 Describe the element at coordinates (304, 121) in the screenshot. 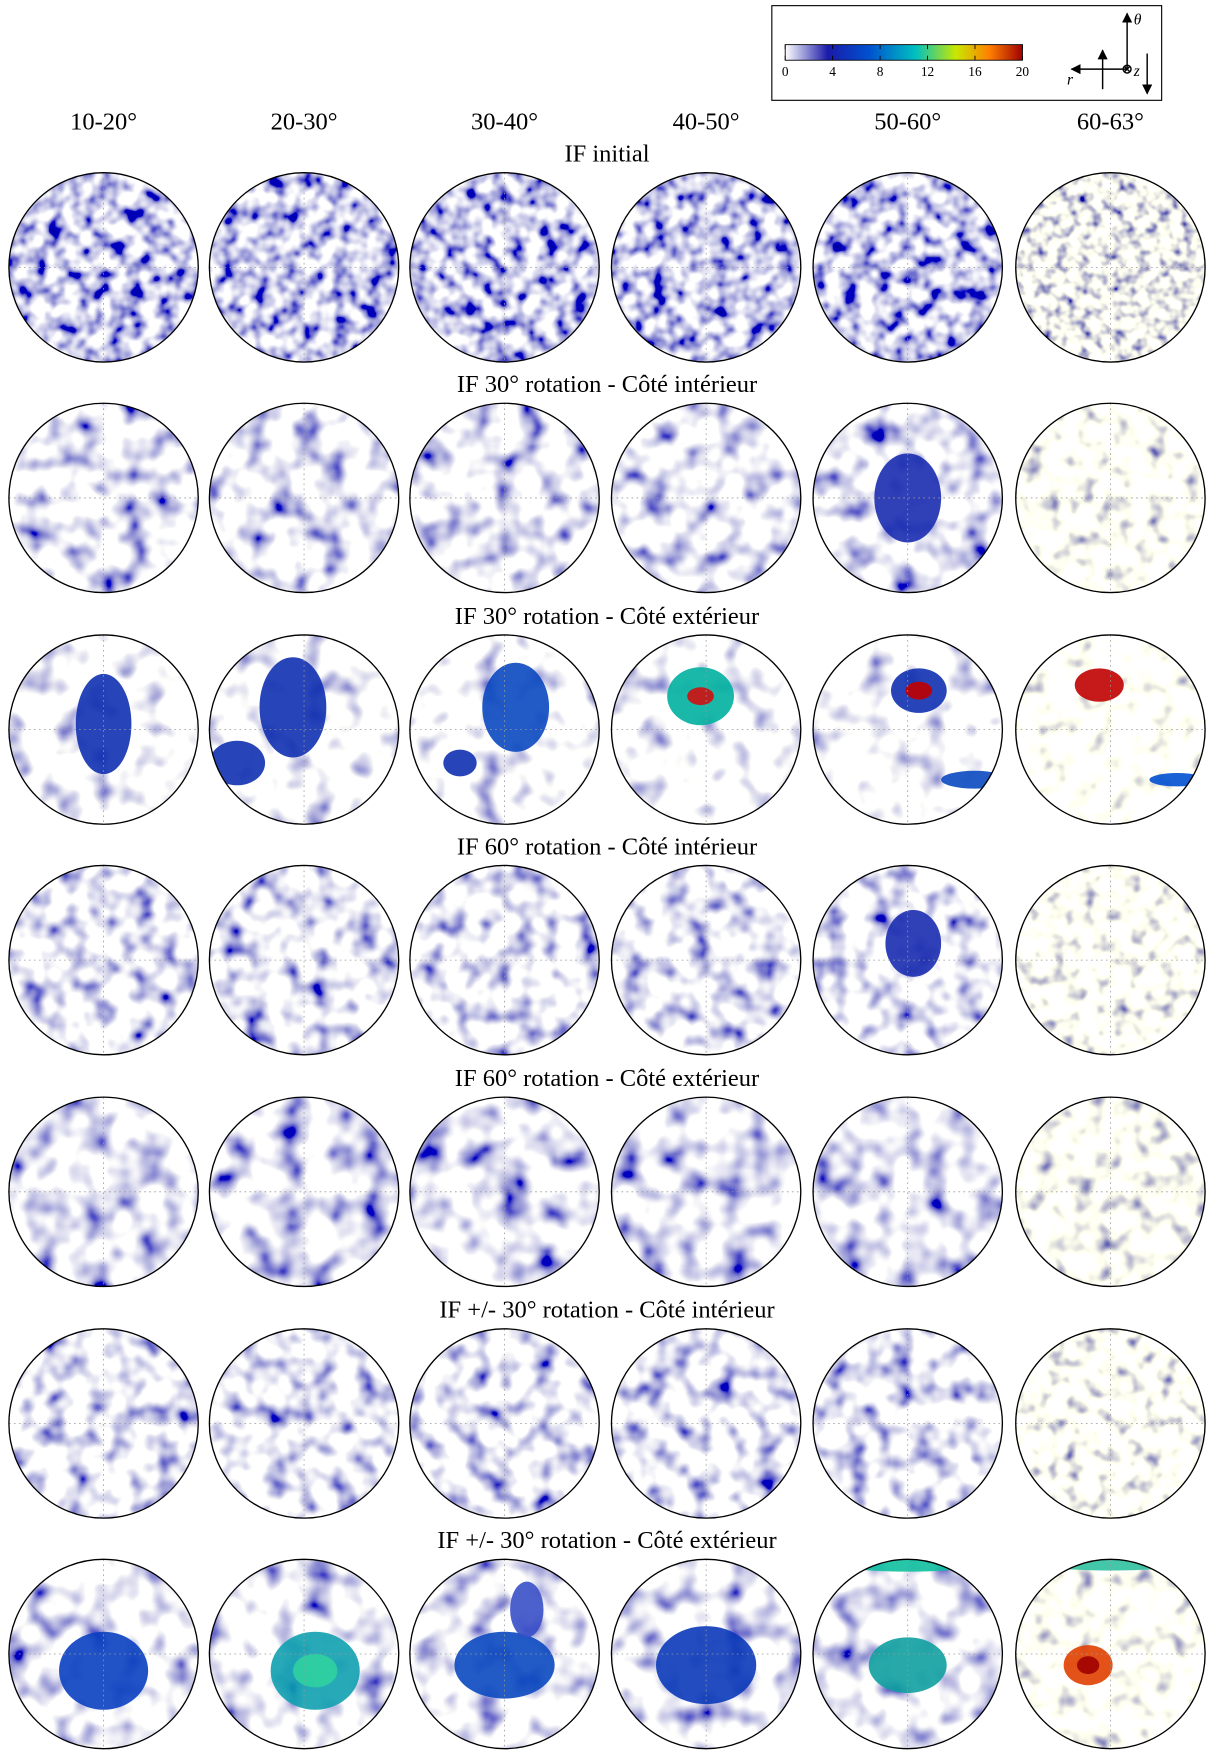

I see `column-label: 20-30°` at that location.